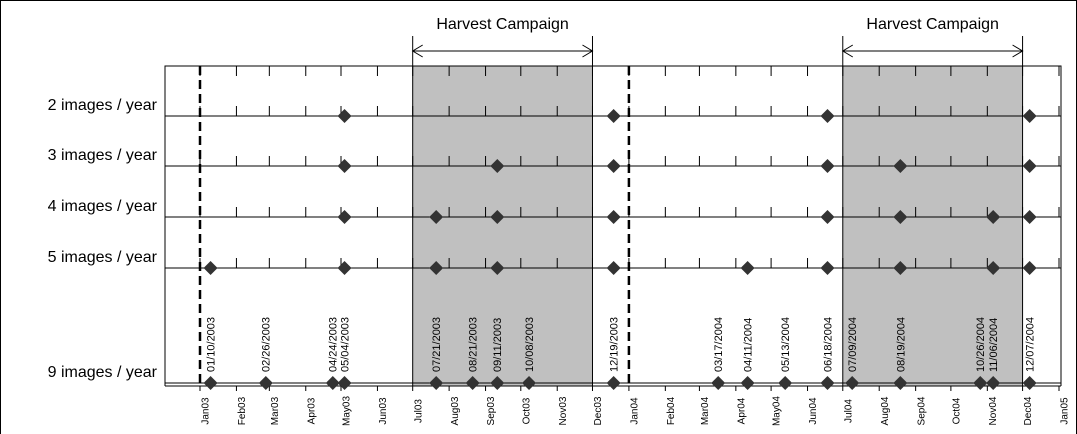  I want to click on x-tick-label: Dec03, so click(598, 410).